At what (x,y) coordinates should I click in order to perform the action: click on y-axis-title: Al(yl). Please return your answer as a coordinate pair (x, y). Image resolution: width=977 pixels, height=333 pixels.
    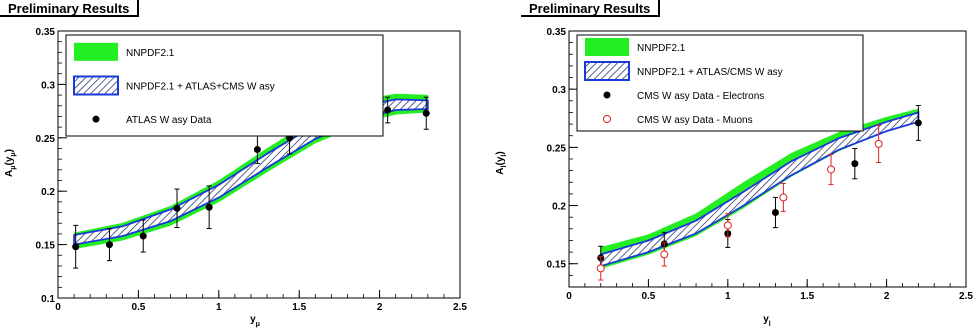
    Looking at the image, I should click on (501, 162).